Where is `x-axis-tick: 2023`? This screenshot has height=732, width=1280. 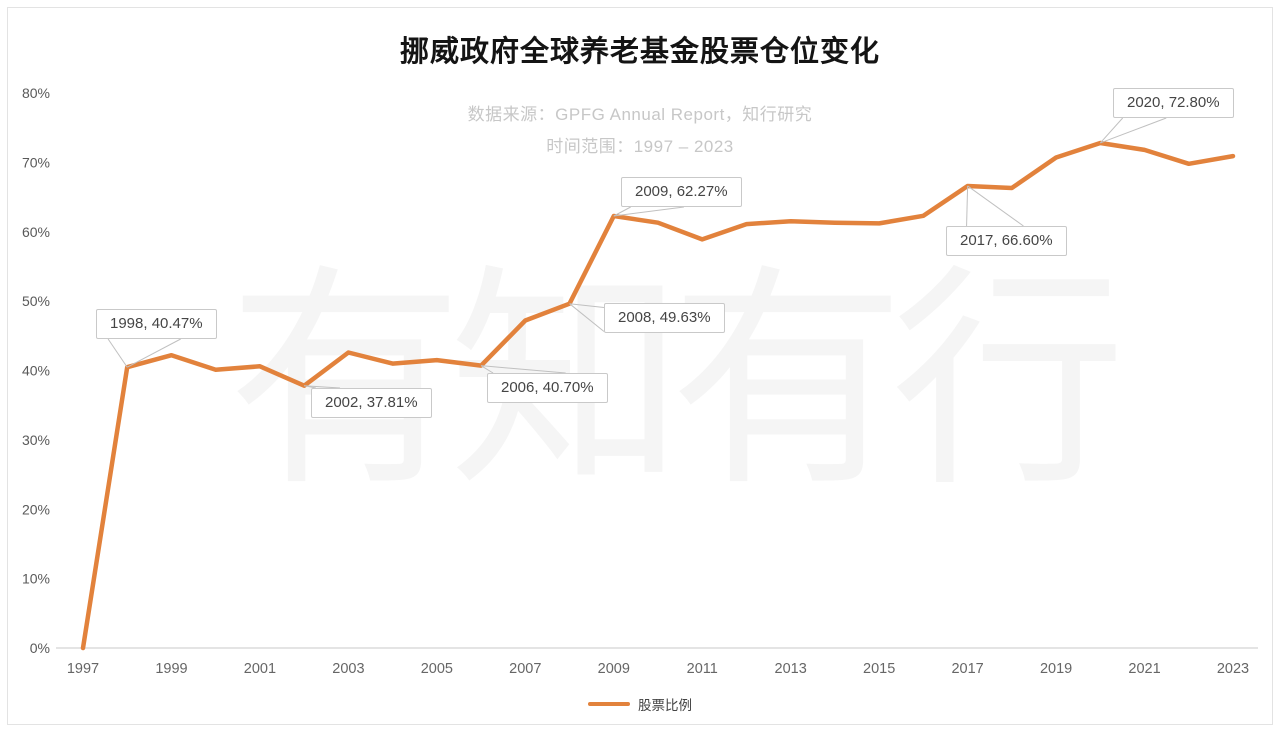 x-axis-tick: 2023 is located at coordinates (1233, 669).